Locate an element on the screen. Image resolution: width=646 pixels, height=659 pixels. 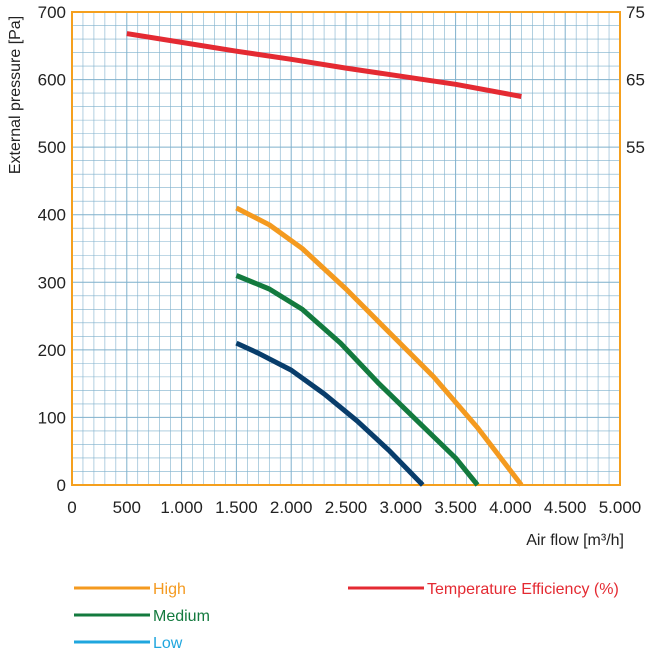
x-tick-label: 1.500 is located at coordinates (236, 507).